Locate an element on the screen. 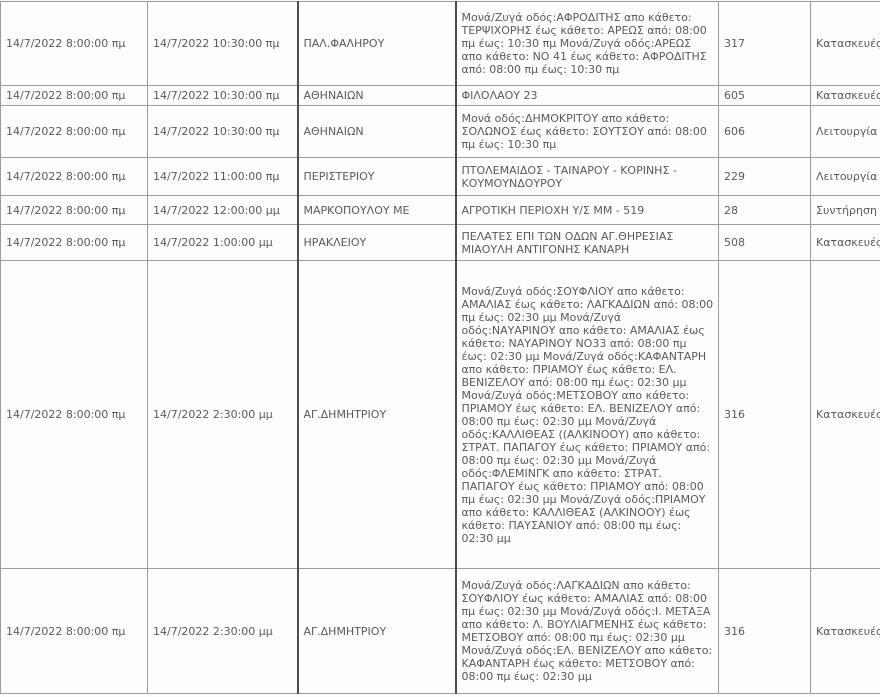 The width and height of the screenshot is (880, 697). cell-number: 605 is located at coordinates (764, 95).